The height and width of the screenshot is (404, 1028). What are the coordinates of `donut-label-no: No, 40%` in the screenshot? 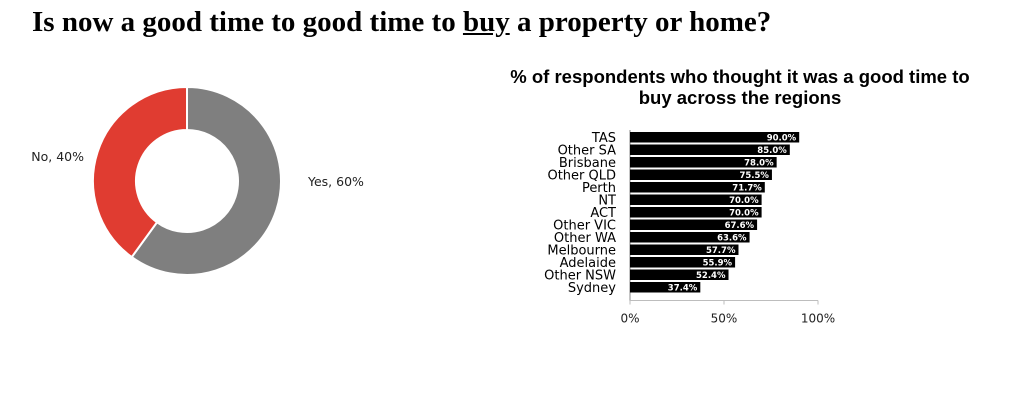 It's located at (57, 156).